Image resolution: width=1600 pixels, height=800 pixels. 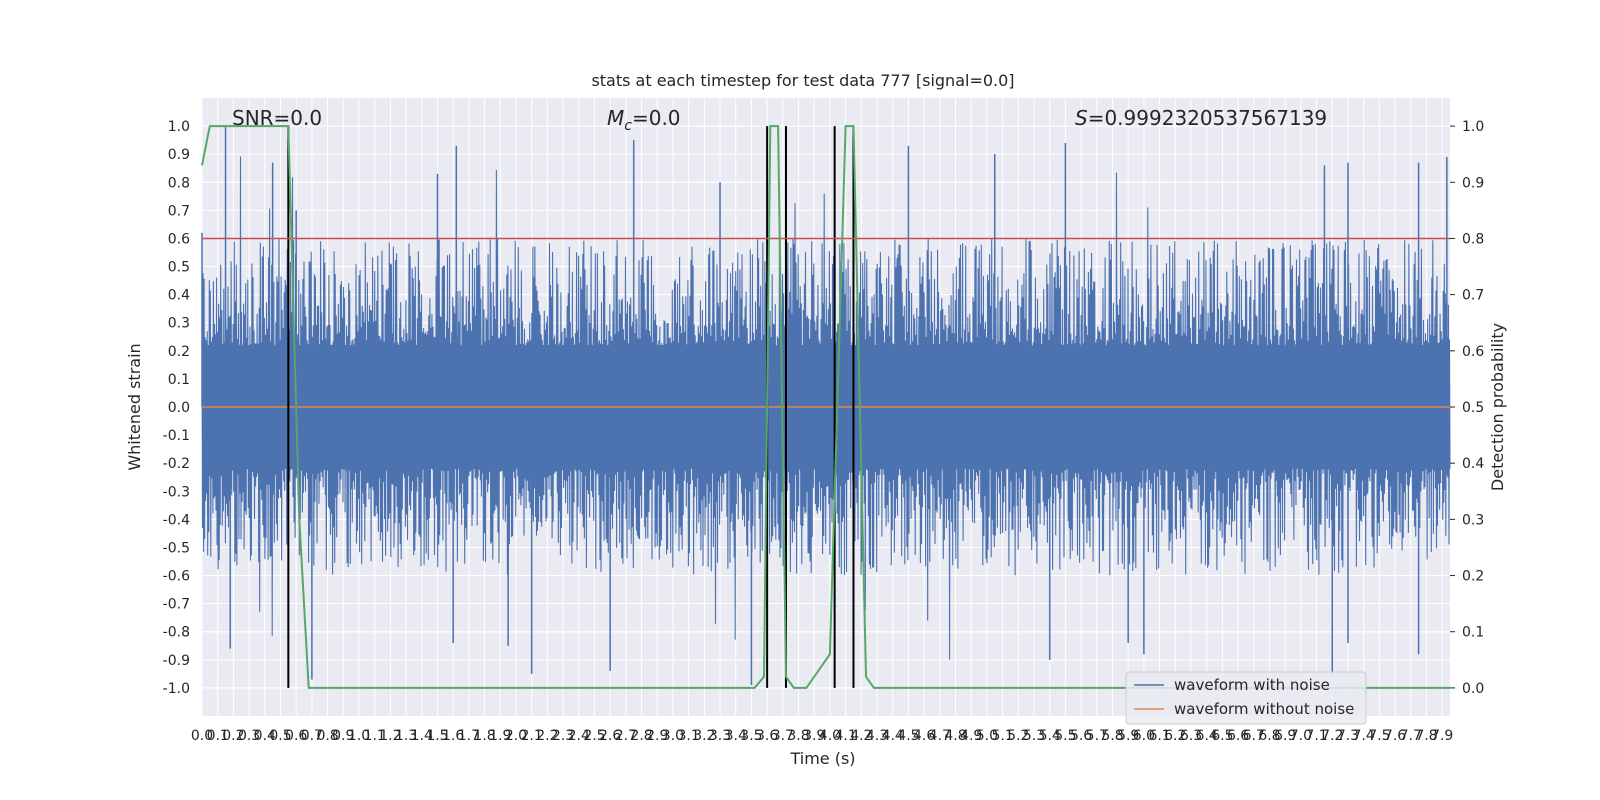 I want to click on legend-box, so click(x=1246, y=698).